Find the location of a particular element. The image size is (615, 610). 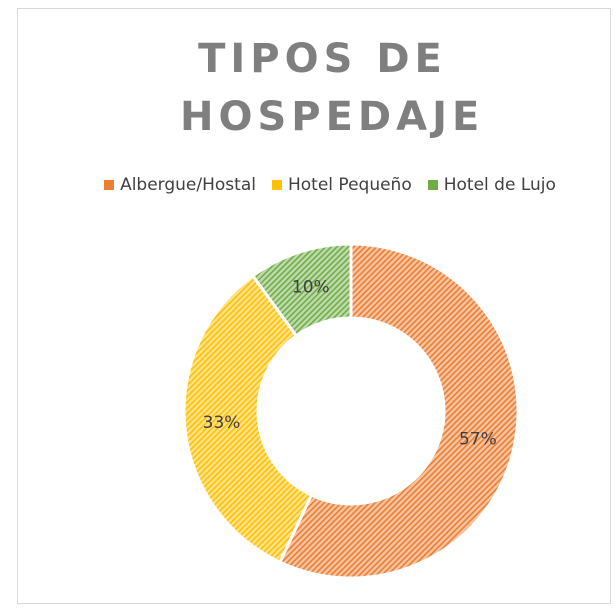

data-label: 57% is located at coordinates (478, 439).